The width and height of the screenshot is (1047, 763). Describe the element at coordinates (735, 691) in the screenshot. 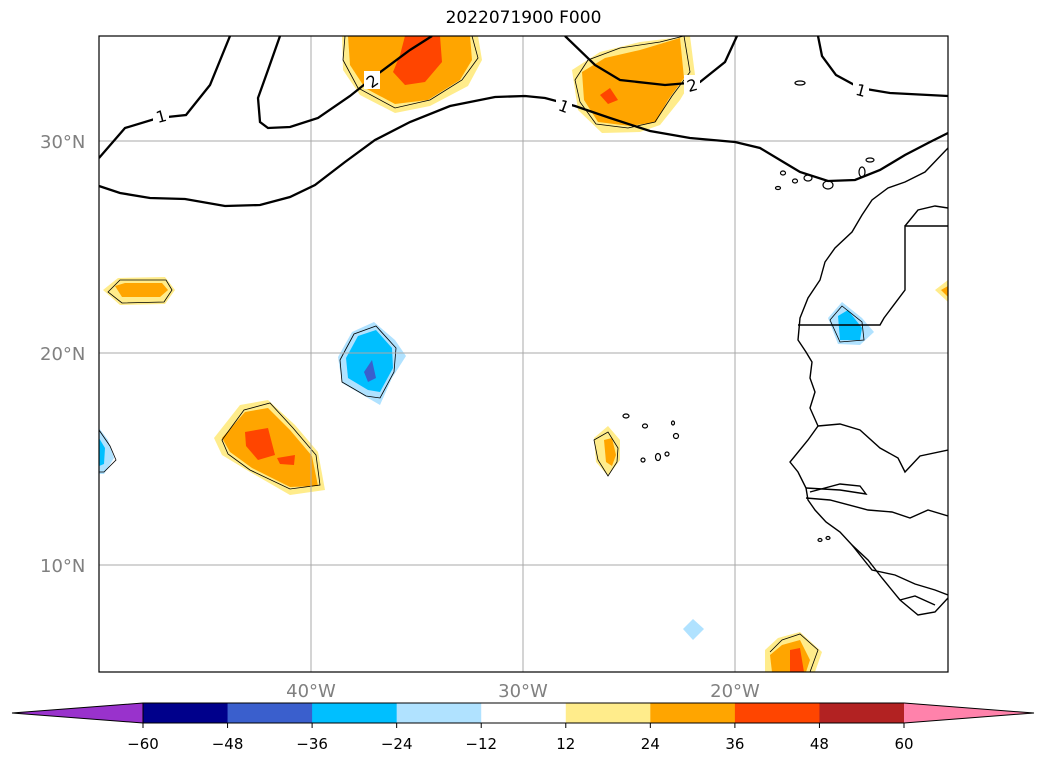

I see `lon-label: 20°W` at that location.